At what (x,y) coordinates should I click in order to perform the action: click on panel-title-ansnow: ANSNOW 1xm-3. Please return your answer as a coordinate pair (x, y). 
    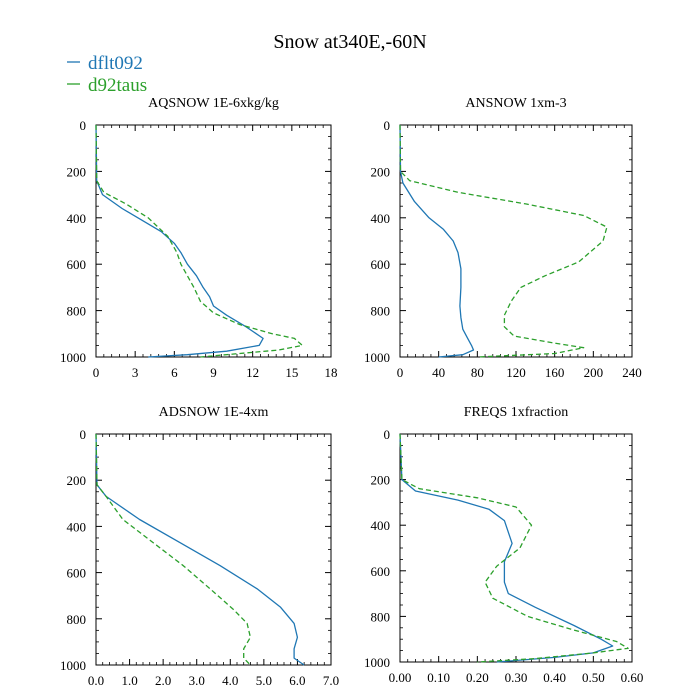
    Looking at the image, I should click on (515, 103).